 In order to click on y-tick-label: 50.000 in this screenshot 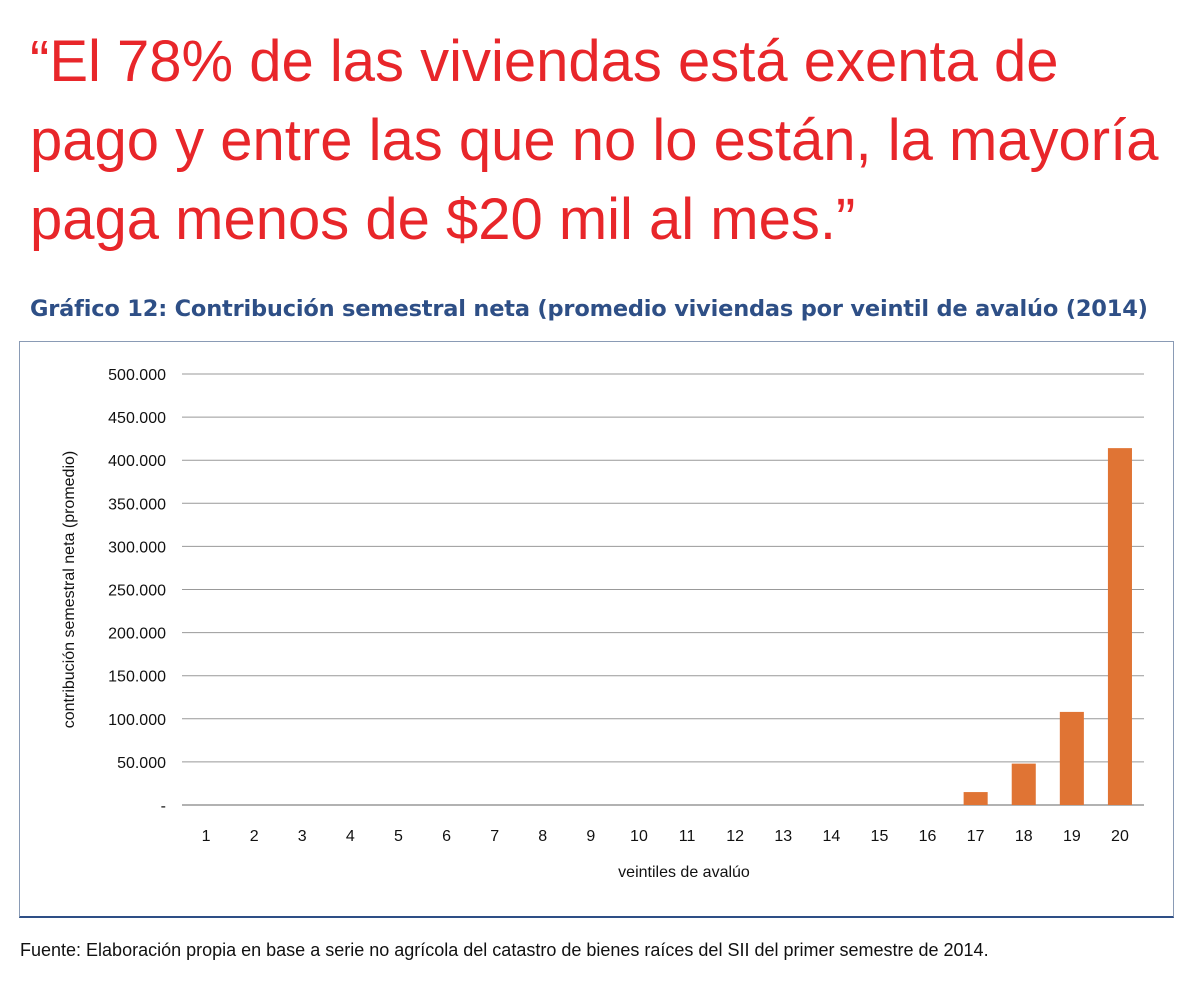, I will do `click(141, 763)`.